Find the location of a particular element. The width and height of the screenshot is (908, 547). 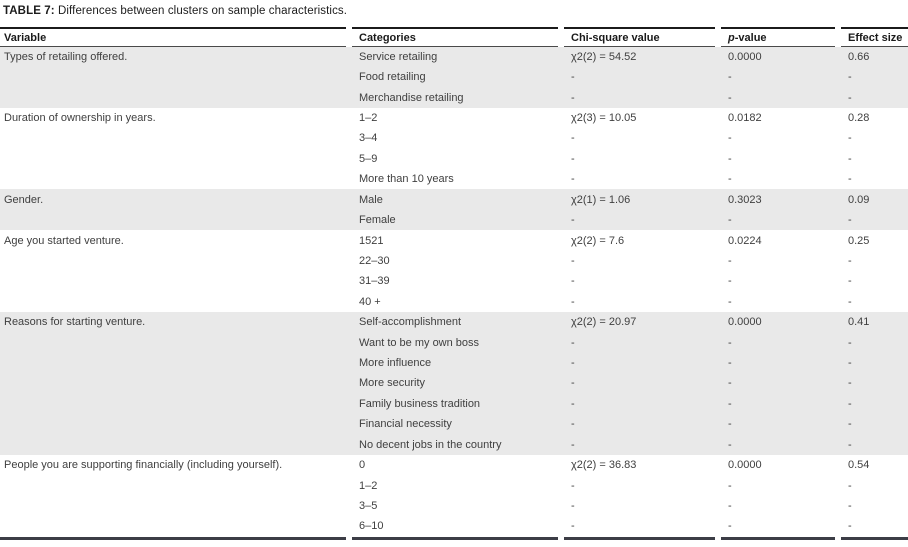

cell-p-value: 0.0224 is located at coordinates (745, 240).